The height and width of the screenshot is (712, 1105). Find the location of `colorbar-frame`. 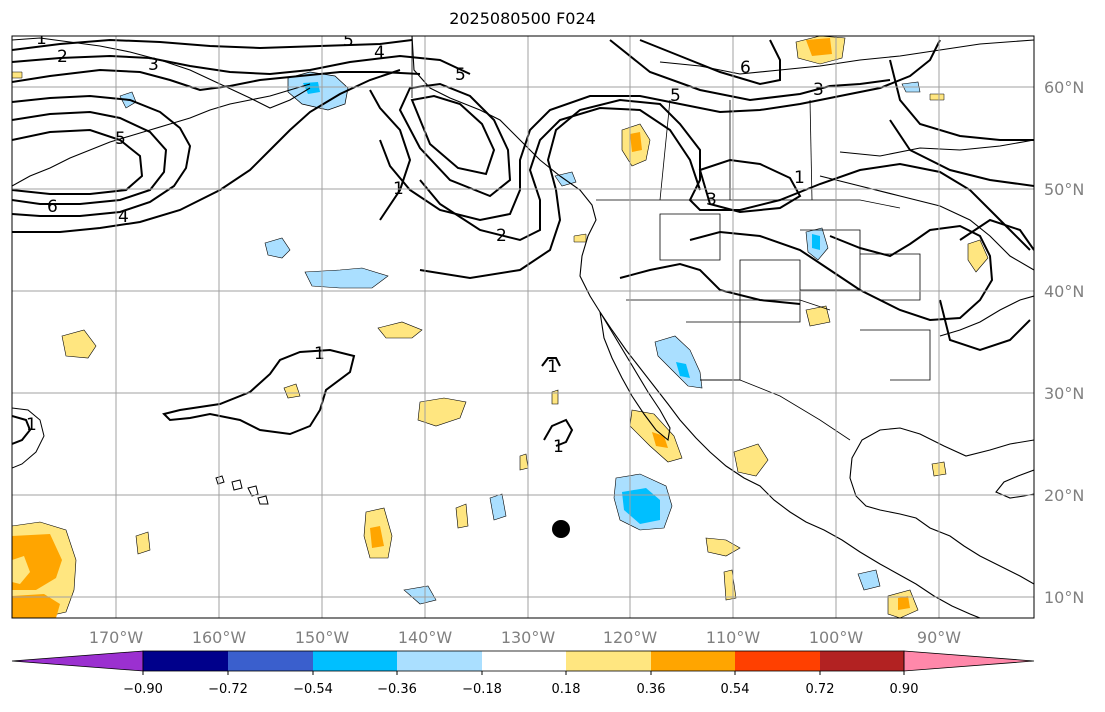

colorbar-frame is located at coordinates (523, 661).